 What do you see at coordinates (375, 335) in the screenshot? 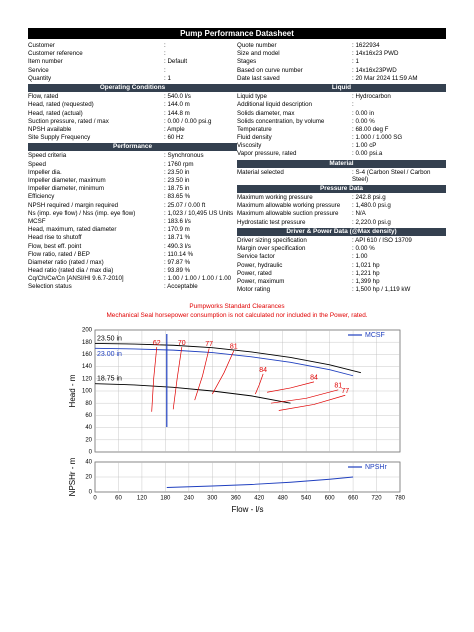
I see `legend-label: MCSF` at bounding box center [375, 335].